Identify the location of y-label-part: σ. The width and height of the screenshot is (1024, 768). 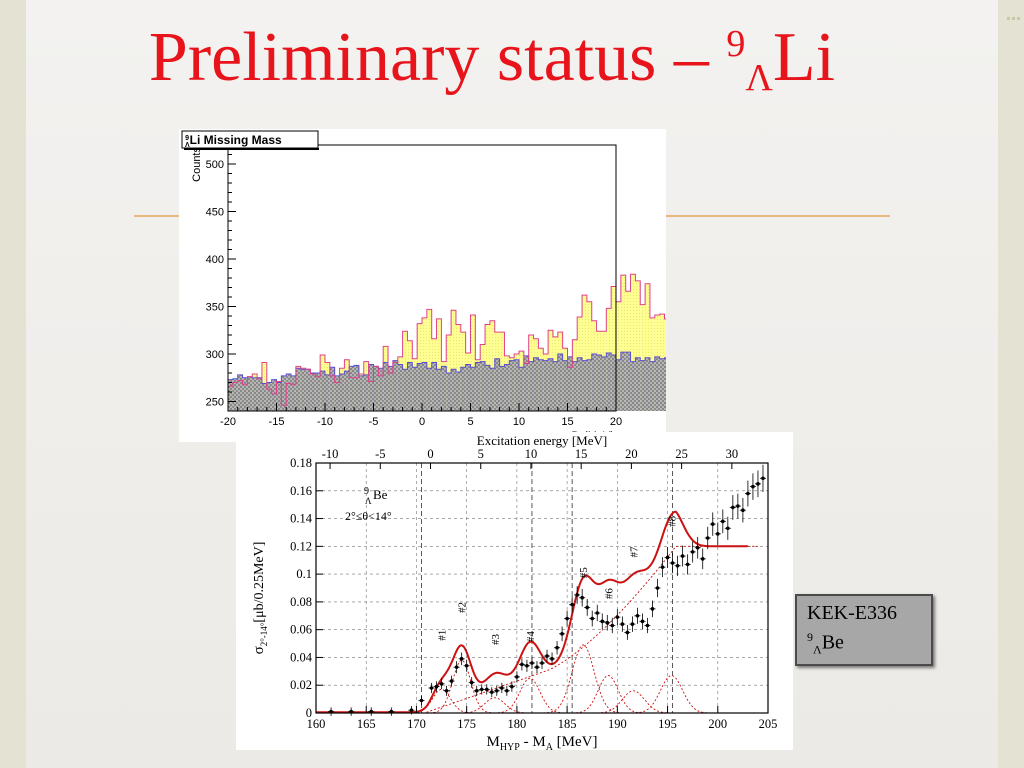
(259, 650).